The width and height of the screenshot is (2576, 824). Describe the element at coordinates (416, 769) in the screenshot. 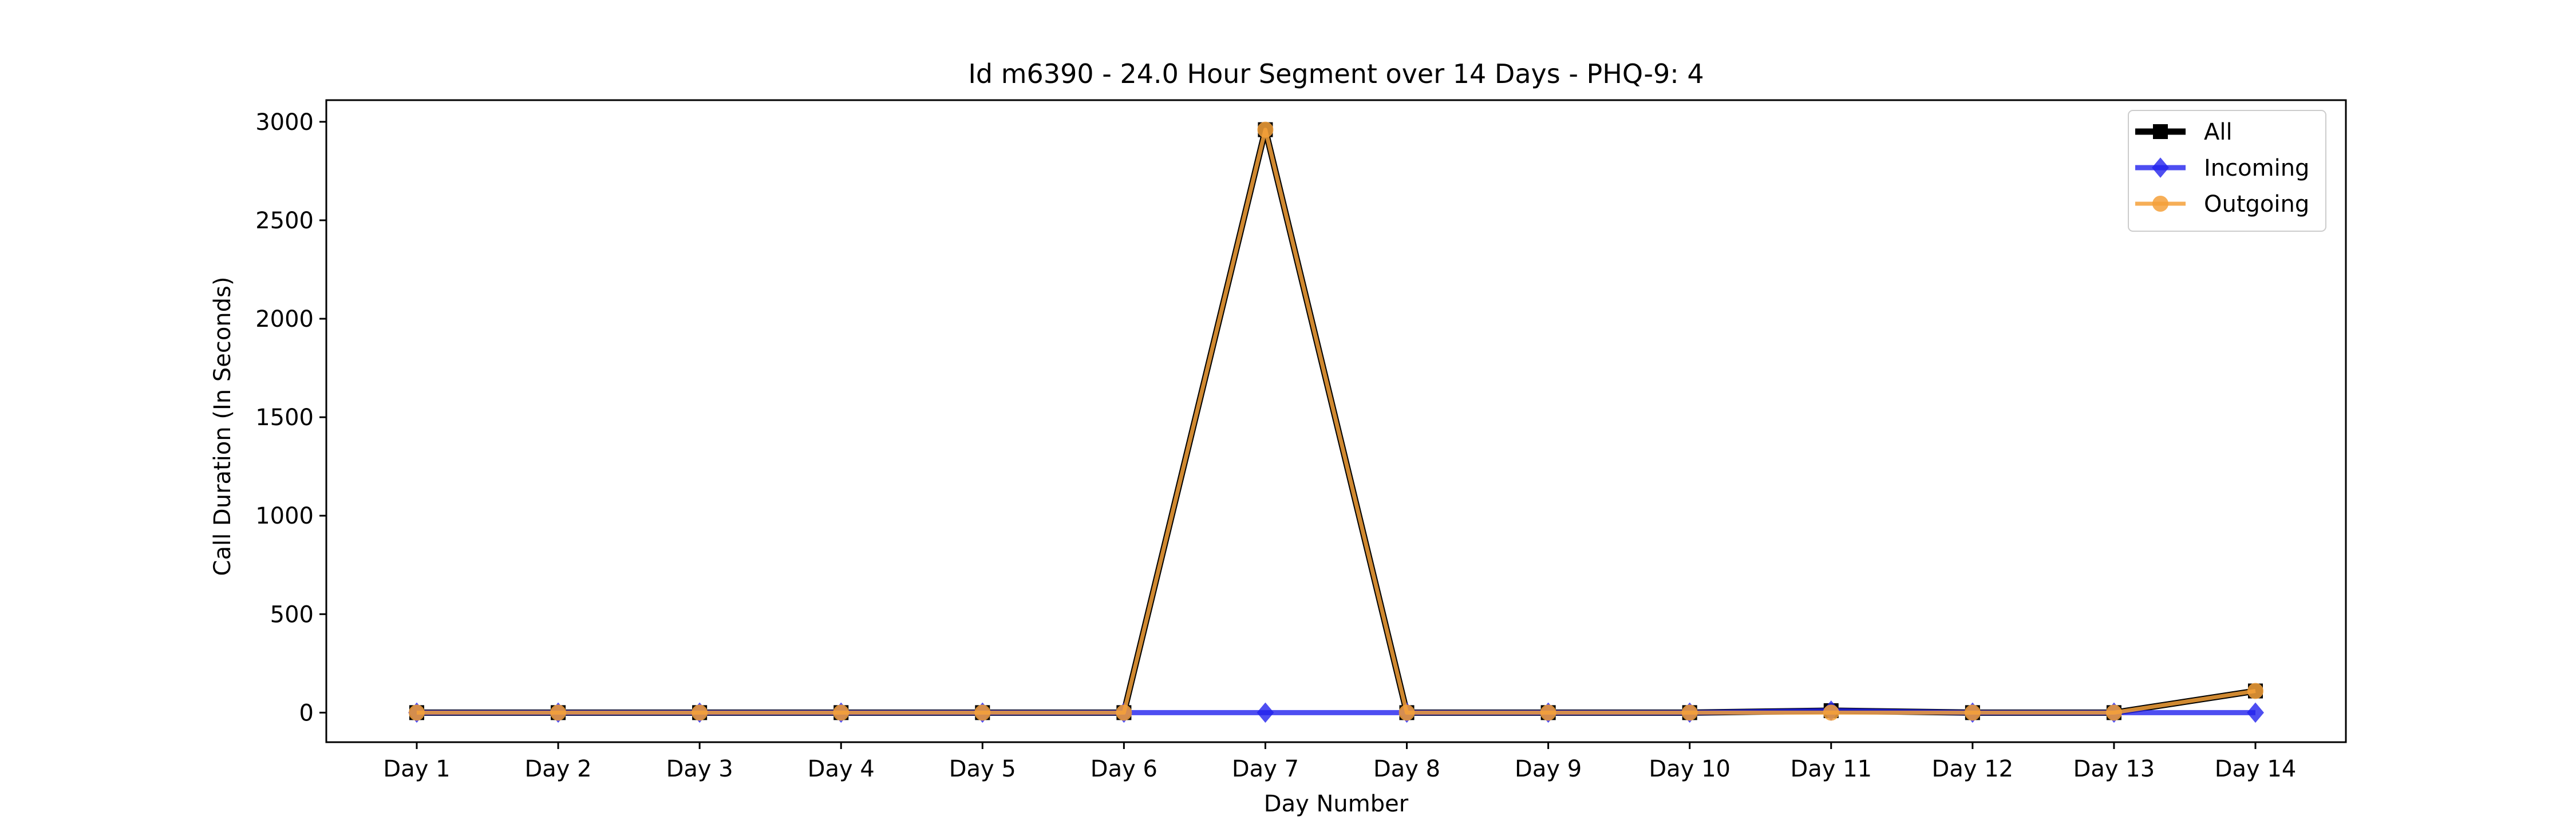

I see `x-tick-label: Day 1` at that location.